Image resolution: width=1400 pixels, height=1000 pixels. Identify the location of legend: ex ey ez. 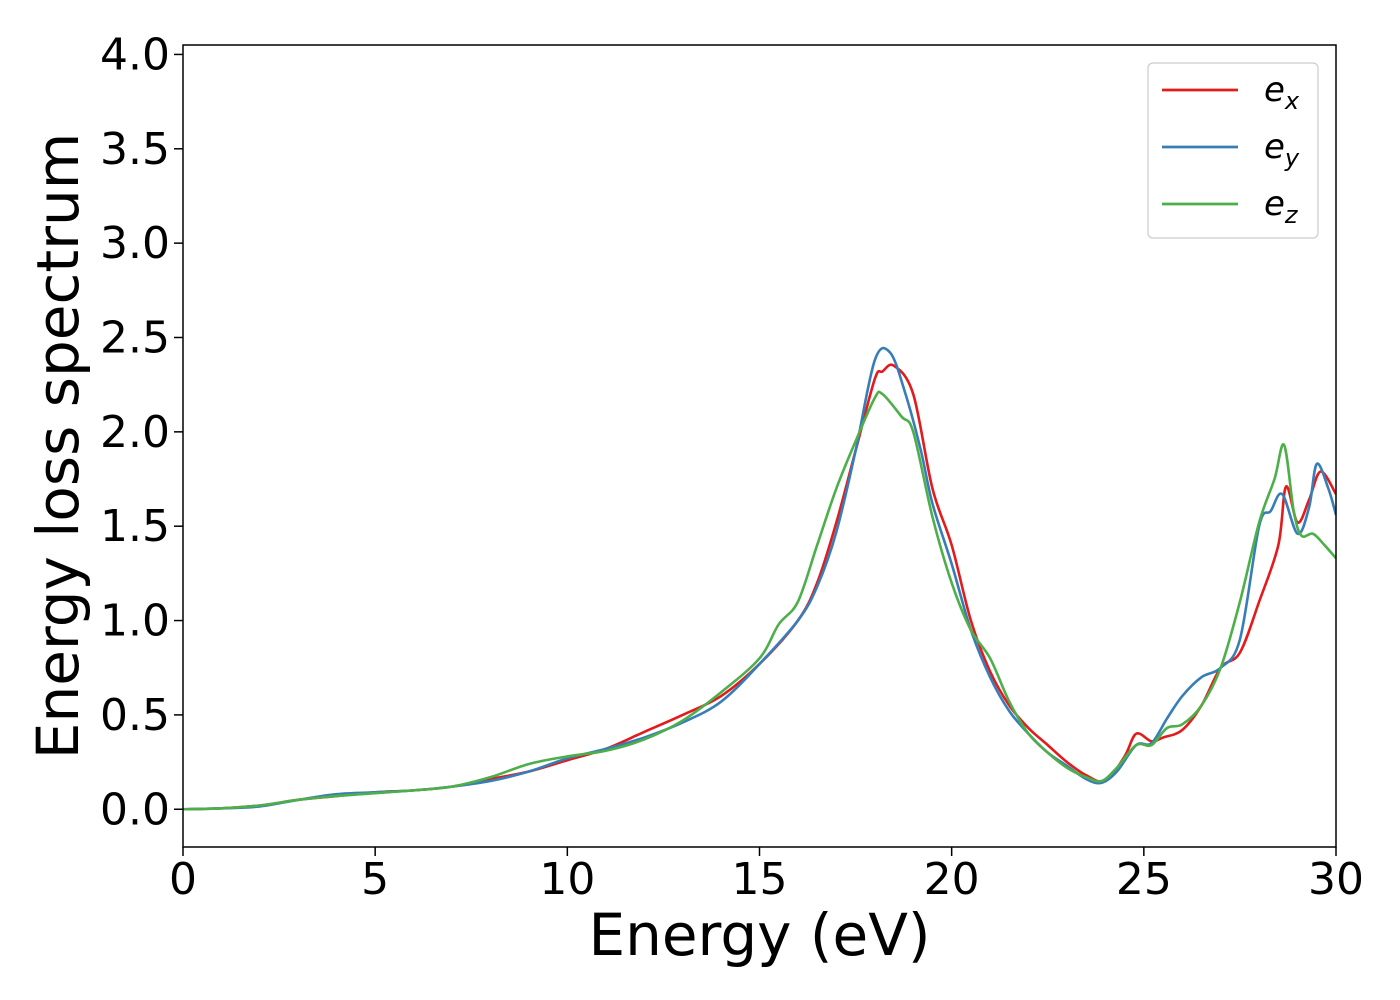
(1233, 150).